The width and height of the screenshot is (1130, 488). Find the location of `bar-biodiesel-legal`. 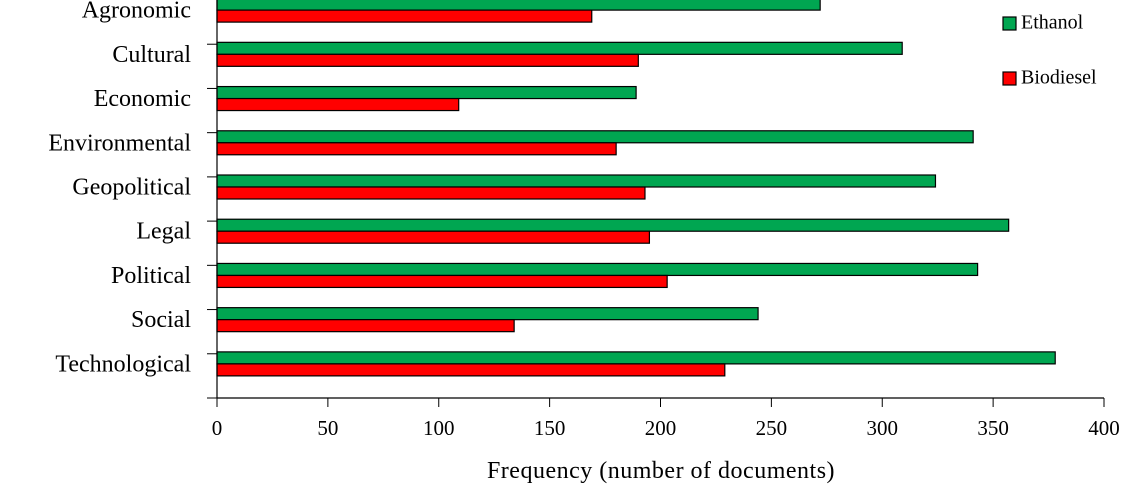

bar-biodiesel-legal is located at coordinates (433, 237).